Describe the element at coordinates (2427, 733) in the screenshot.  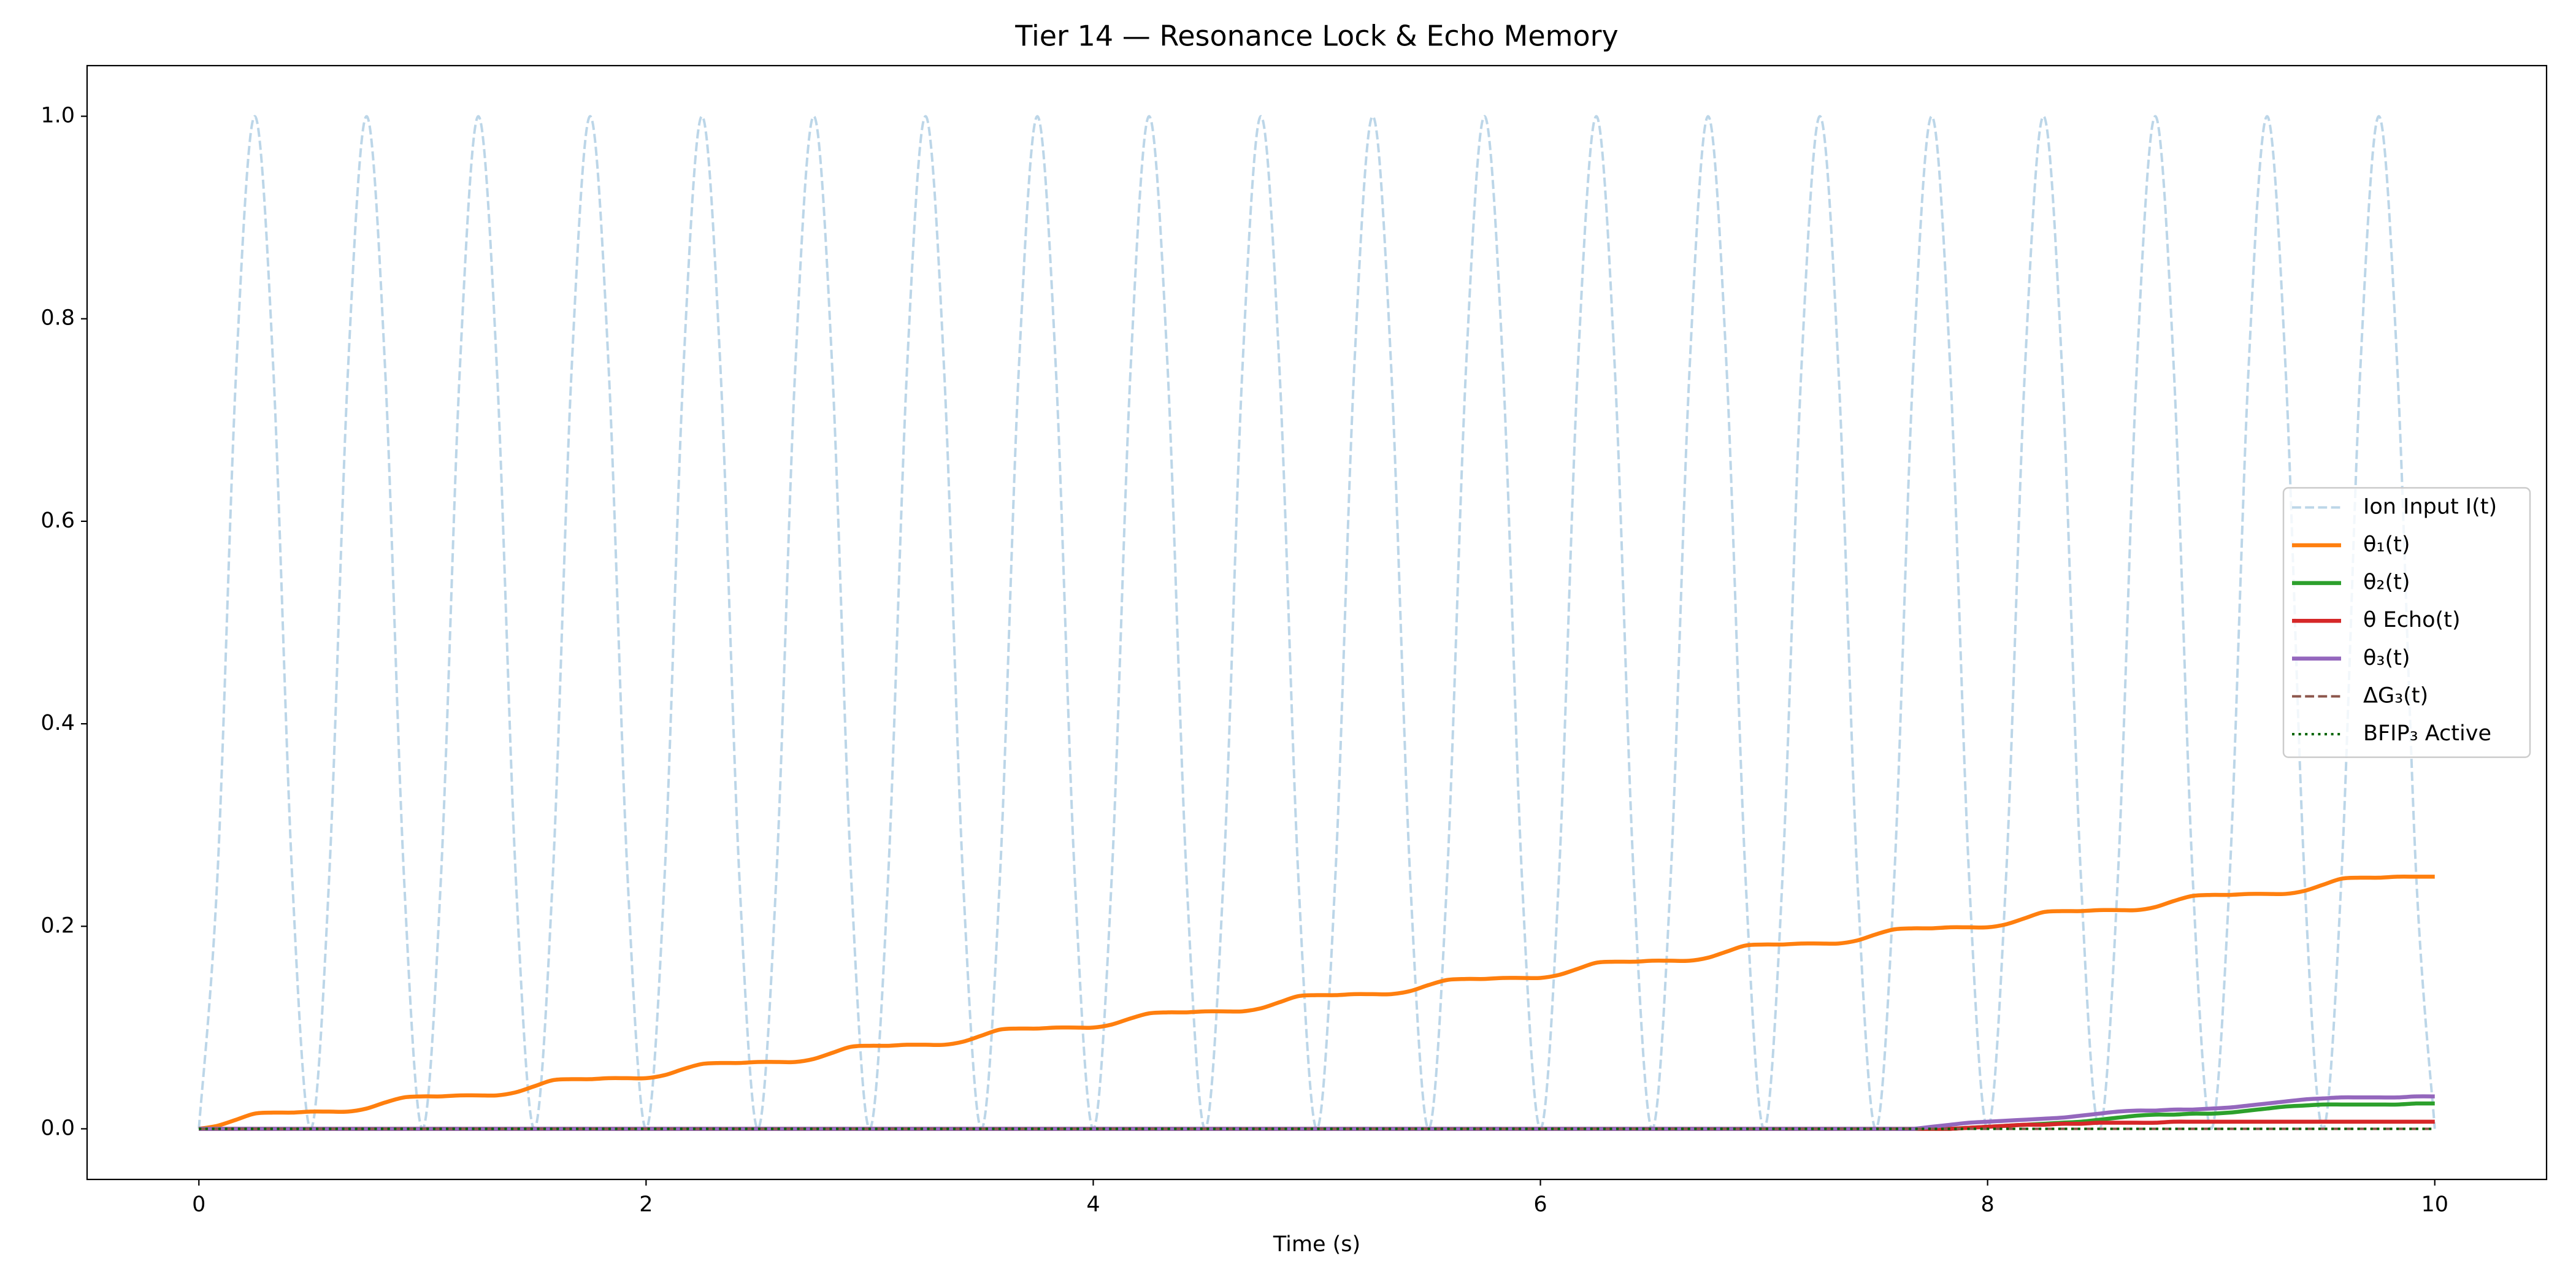
I see `legend-label: BFIP₃ Active` at that location.